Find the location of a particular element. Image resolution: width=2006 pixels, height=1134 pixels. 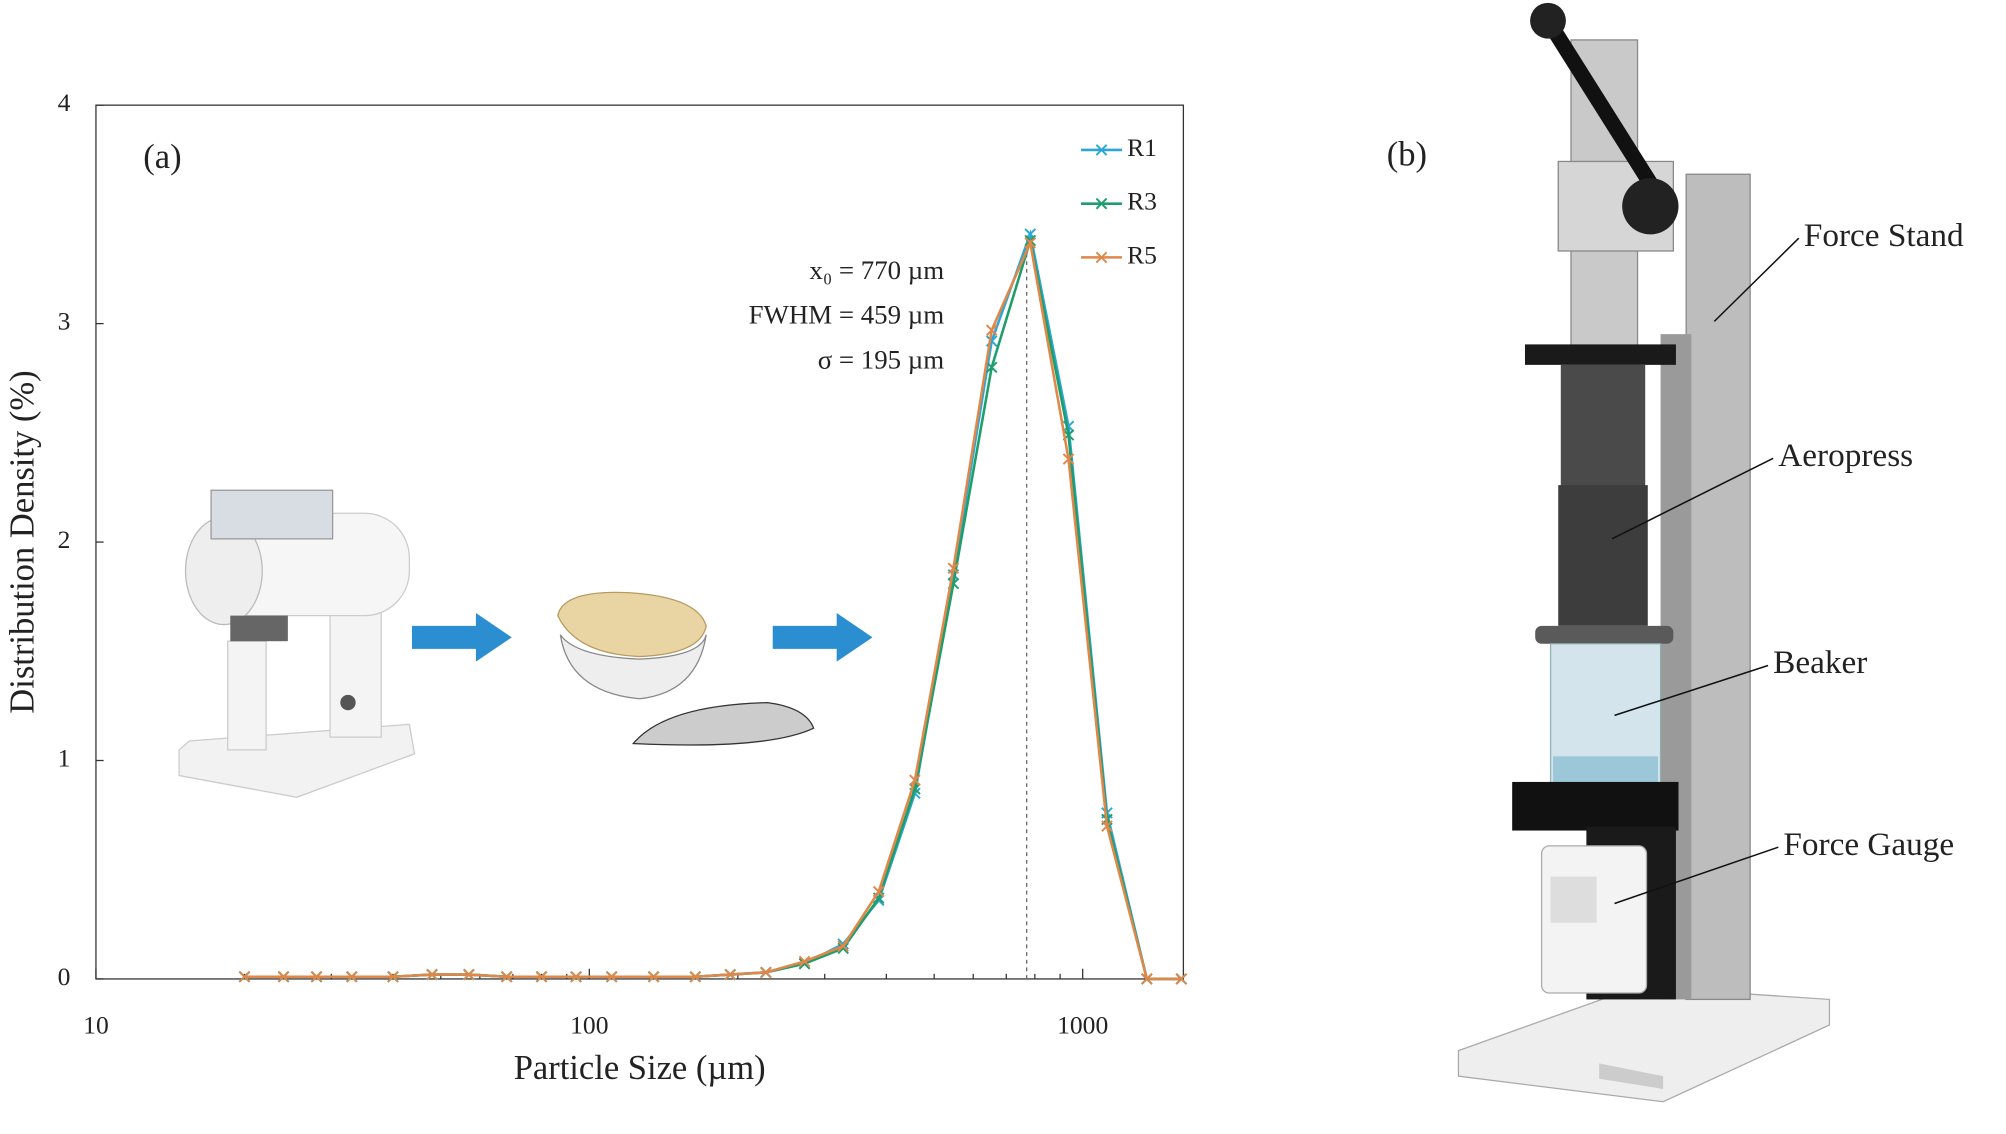

callout-label: Aeropress is located at coordinates (1845, 455).